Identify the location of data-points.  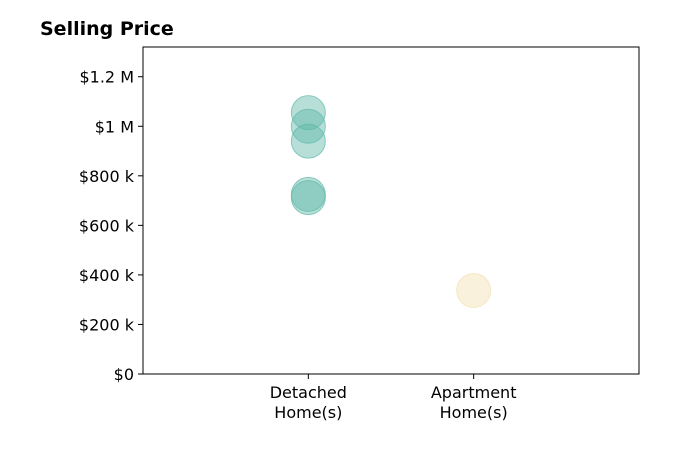
(391, 202).